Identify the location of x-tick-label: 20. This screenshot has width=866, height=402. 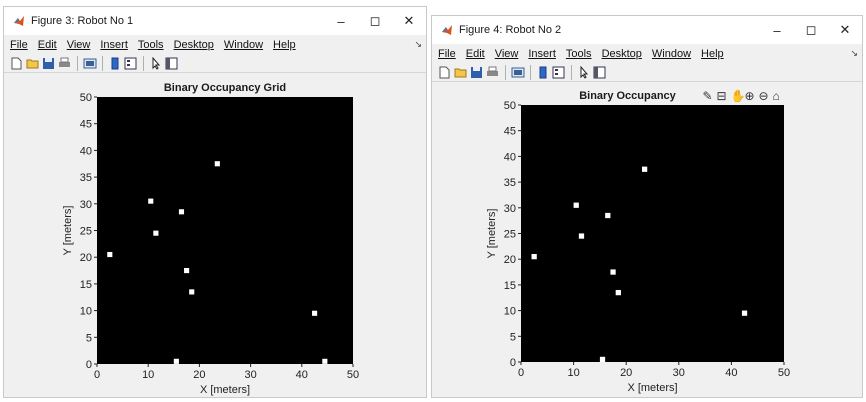
(626, 373).